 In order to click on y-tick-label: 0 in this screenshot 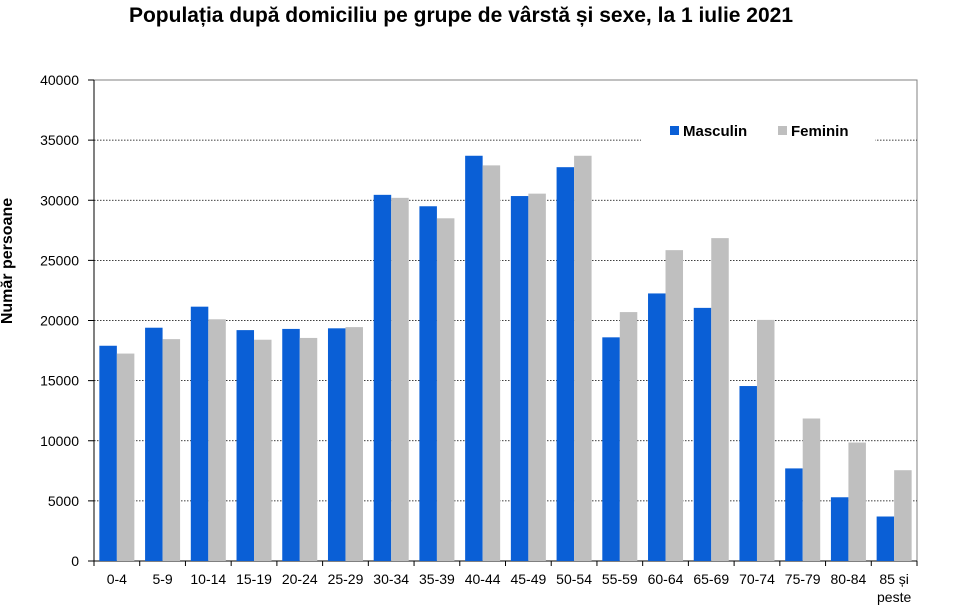, I will do `click(75, 561)`.